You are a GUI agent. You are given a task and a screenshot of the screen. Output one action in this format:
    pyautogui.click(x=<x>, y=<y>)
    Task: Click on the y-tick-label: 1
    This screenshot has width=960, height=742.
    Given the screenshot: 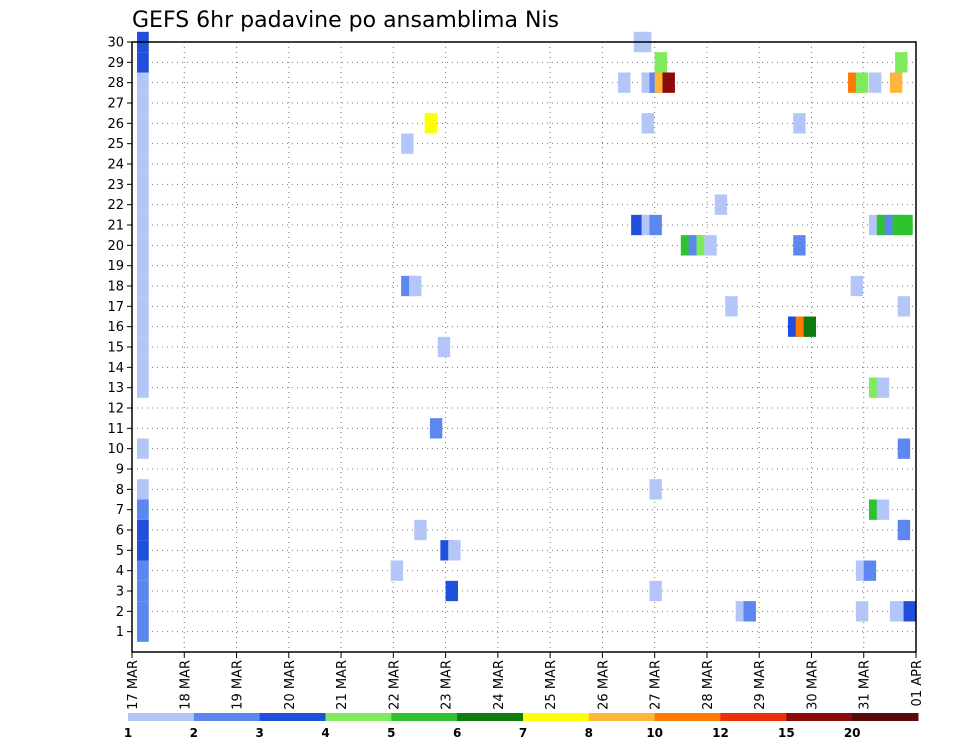 What is the action you would take?
    pyautogui.click(x=120, y=632)
    